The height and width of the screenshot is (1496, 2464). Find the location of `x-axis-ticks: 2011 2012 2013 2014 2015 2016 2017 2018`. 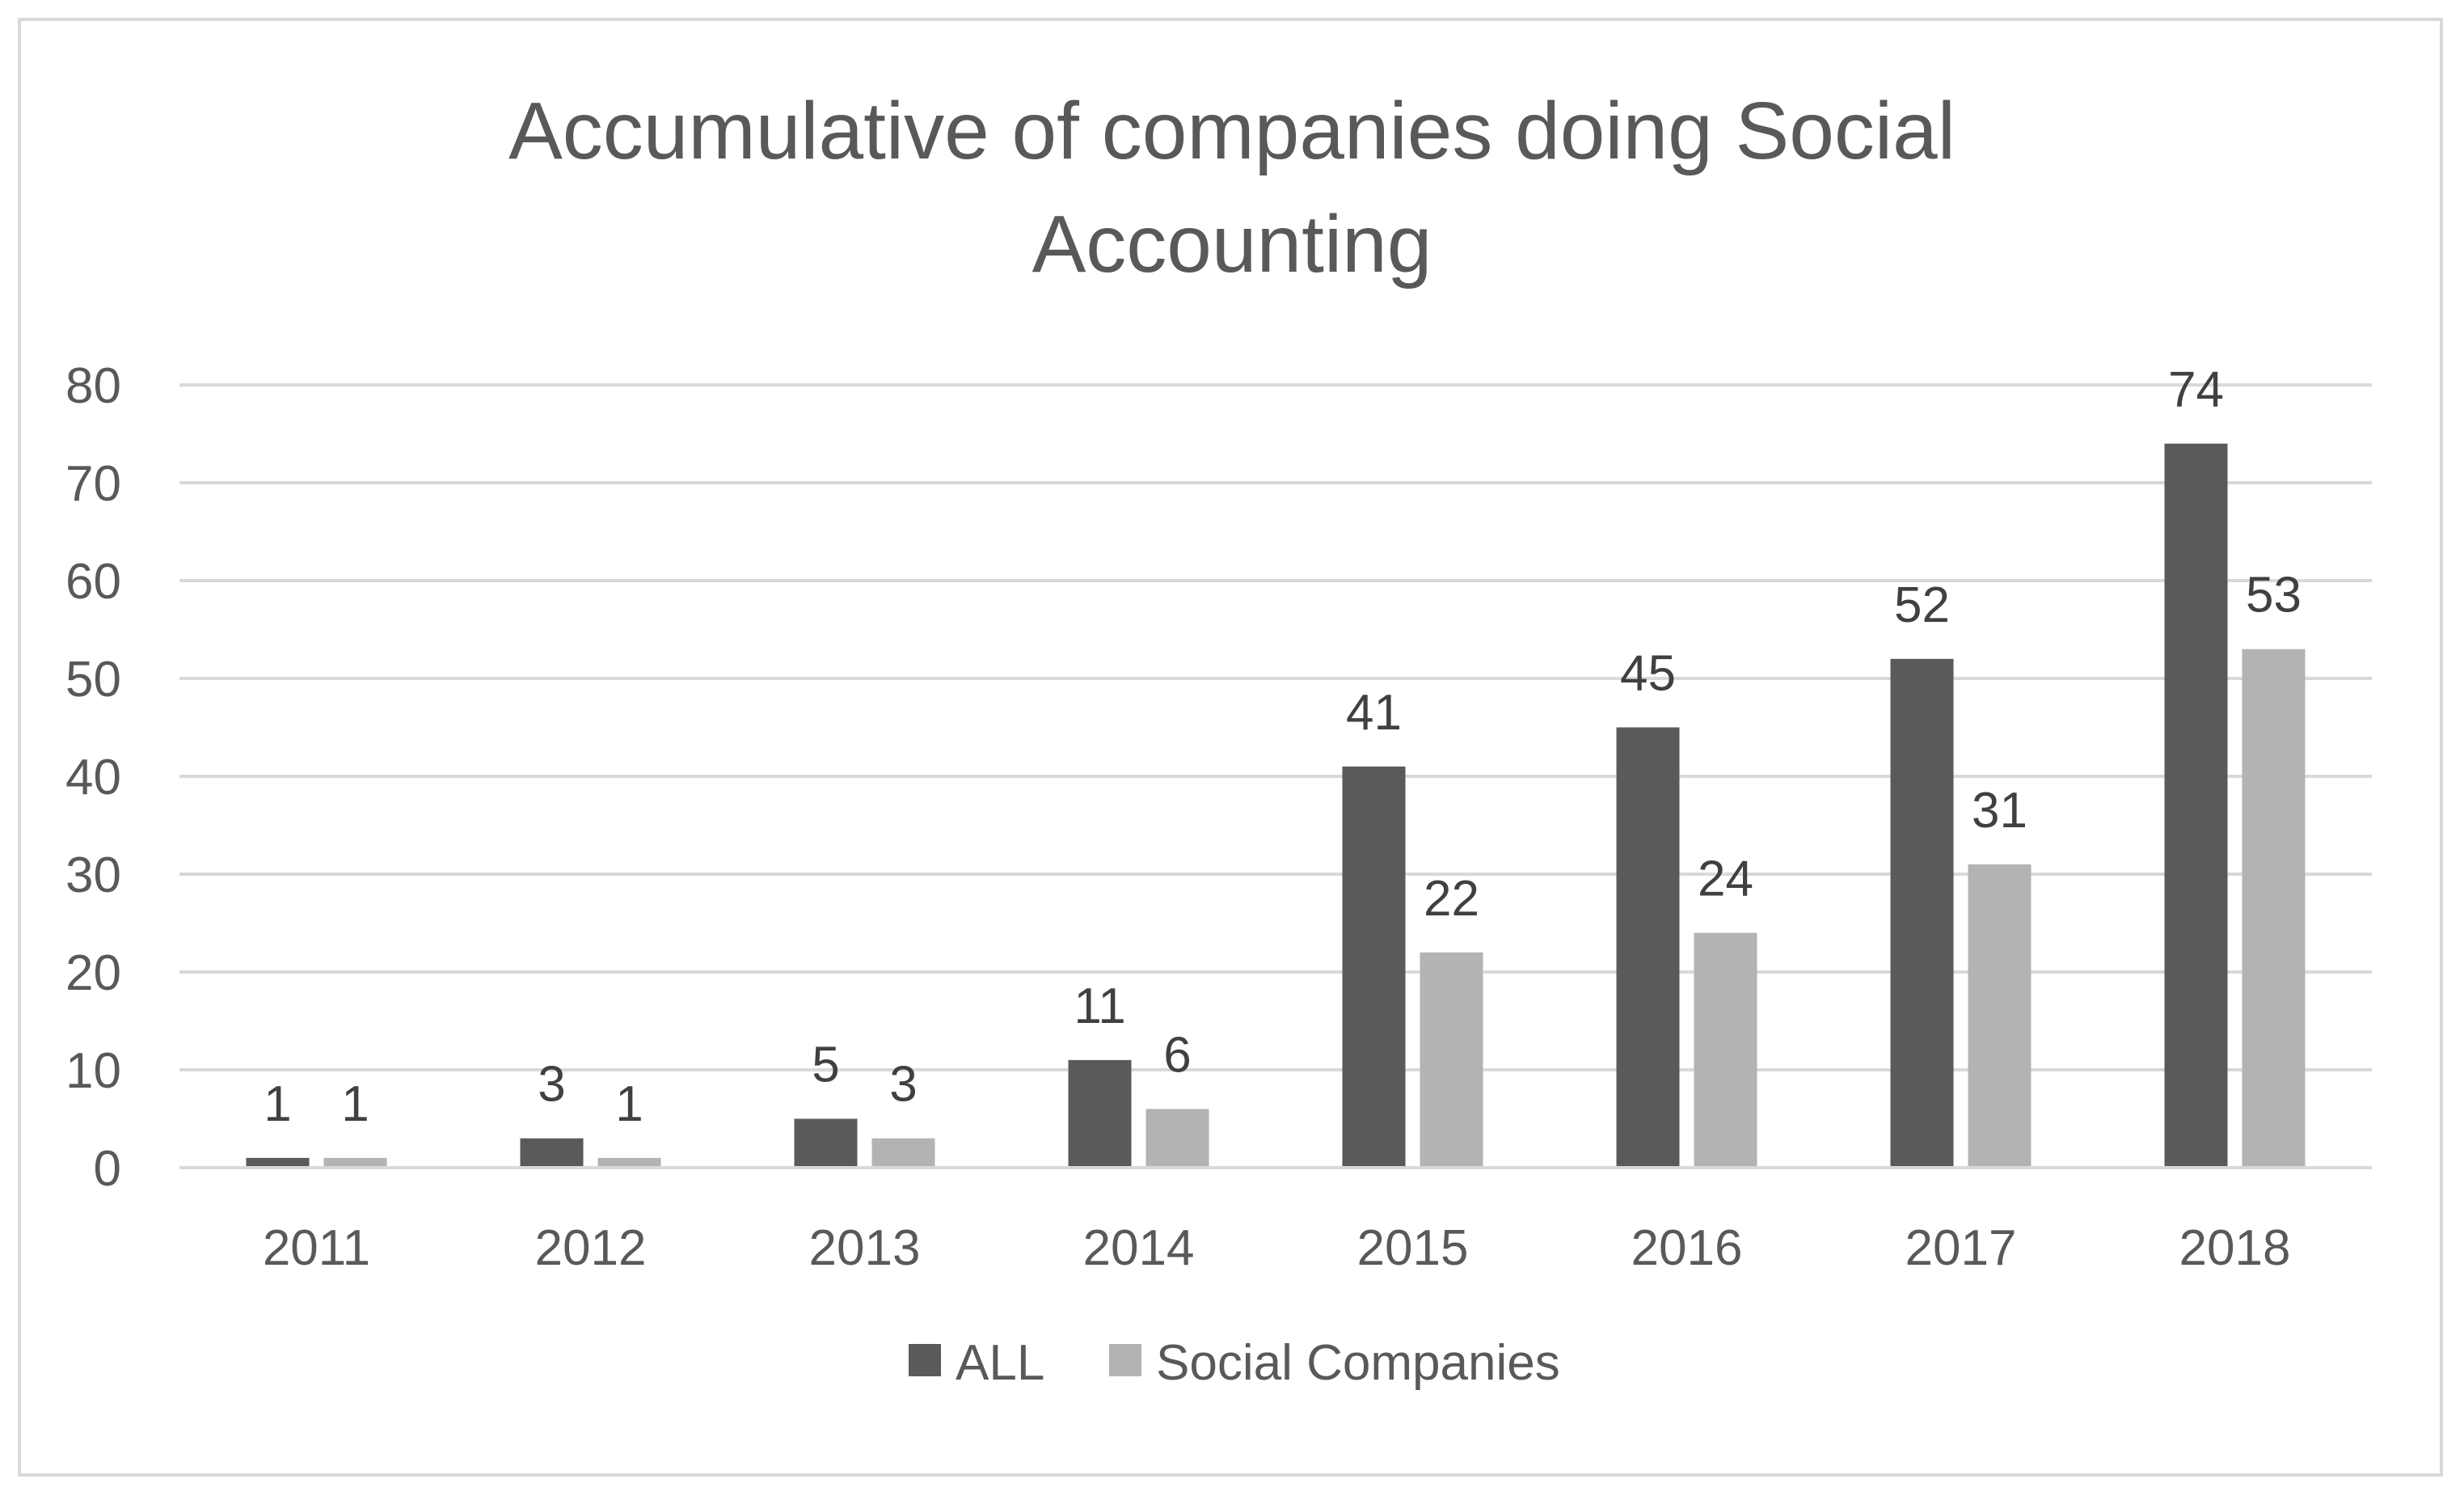

x-axis-ticks: 2011 2012 2013 2014 2015 2016 2017 2018 is located at coordinates (1277, 1248).